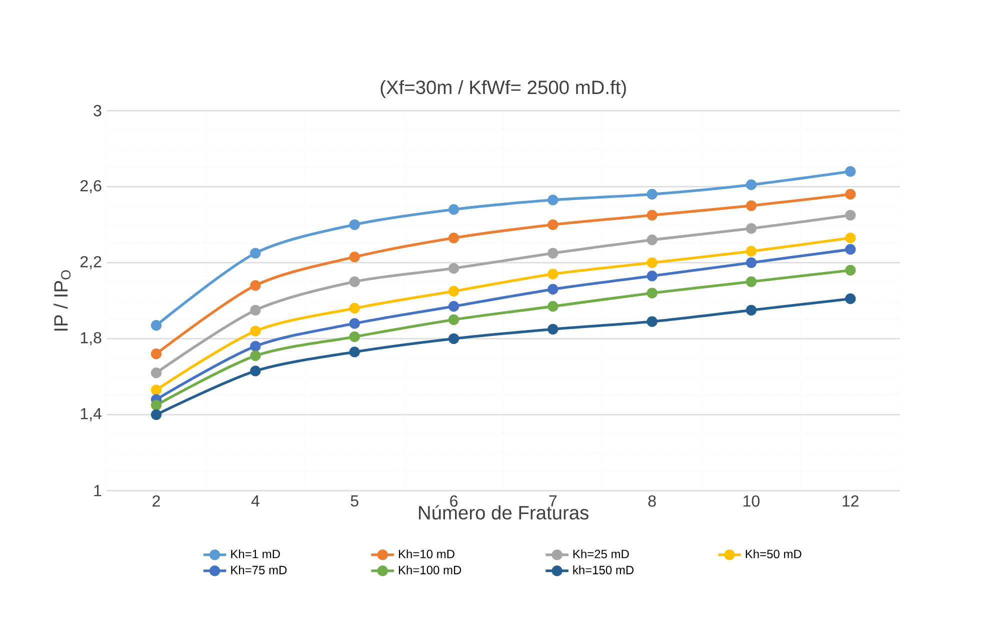 This screenshot has width=981, height=640. Describe the element at coordinates (426, 553) in the screenshot. I see `legend-label: Kh=10 mD` at that location.